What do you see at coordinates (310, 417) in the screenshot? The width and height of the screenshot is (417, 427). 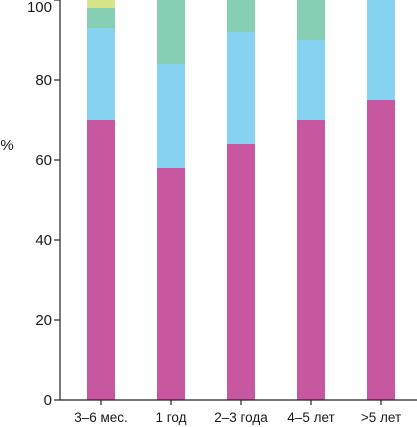 I see `x-tick-label: 4–5 лет` at bounding box center [310, 417].